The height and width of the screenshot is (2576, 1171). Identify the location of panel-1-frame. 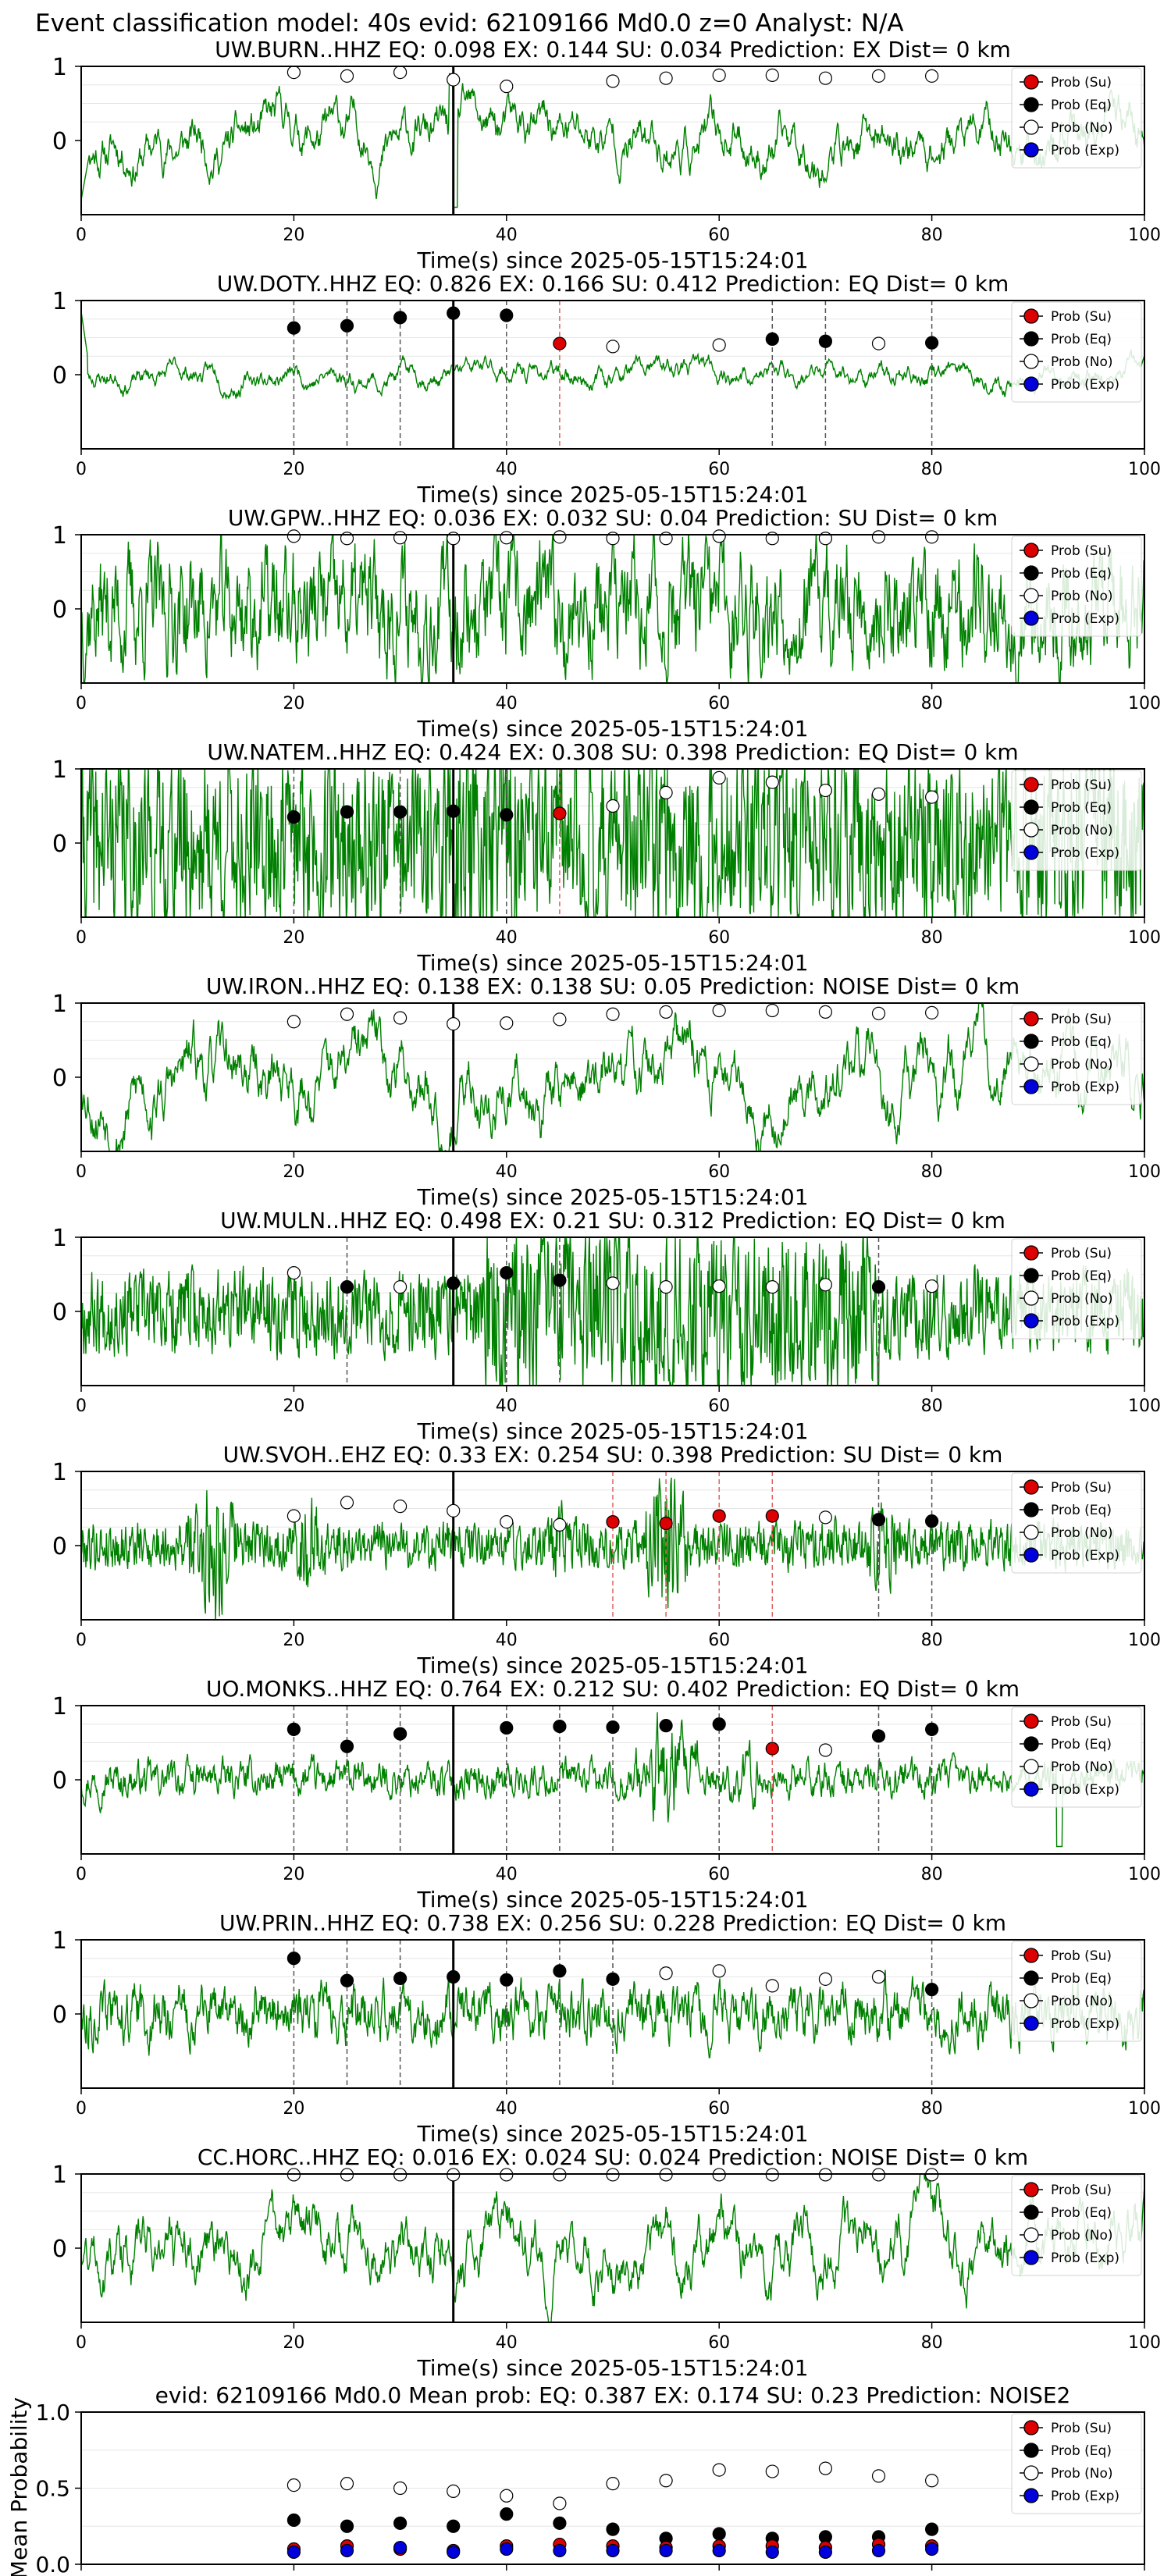
(612, 140).